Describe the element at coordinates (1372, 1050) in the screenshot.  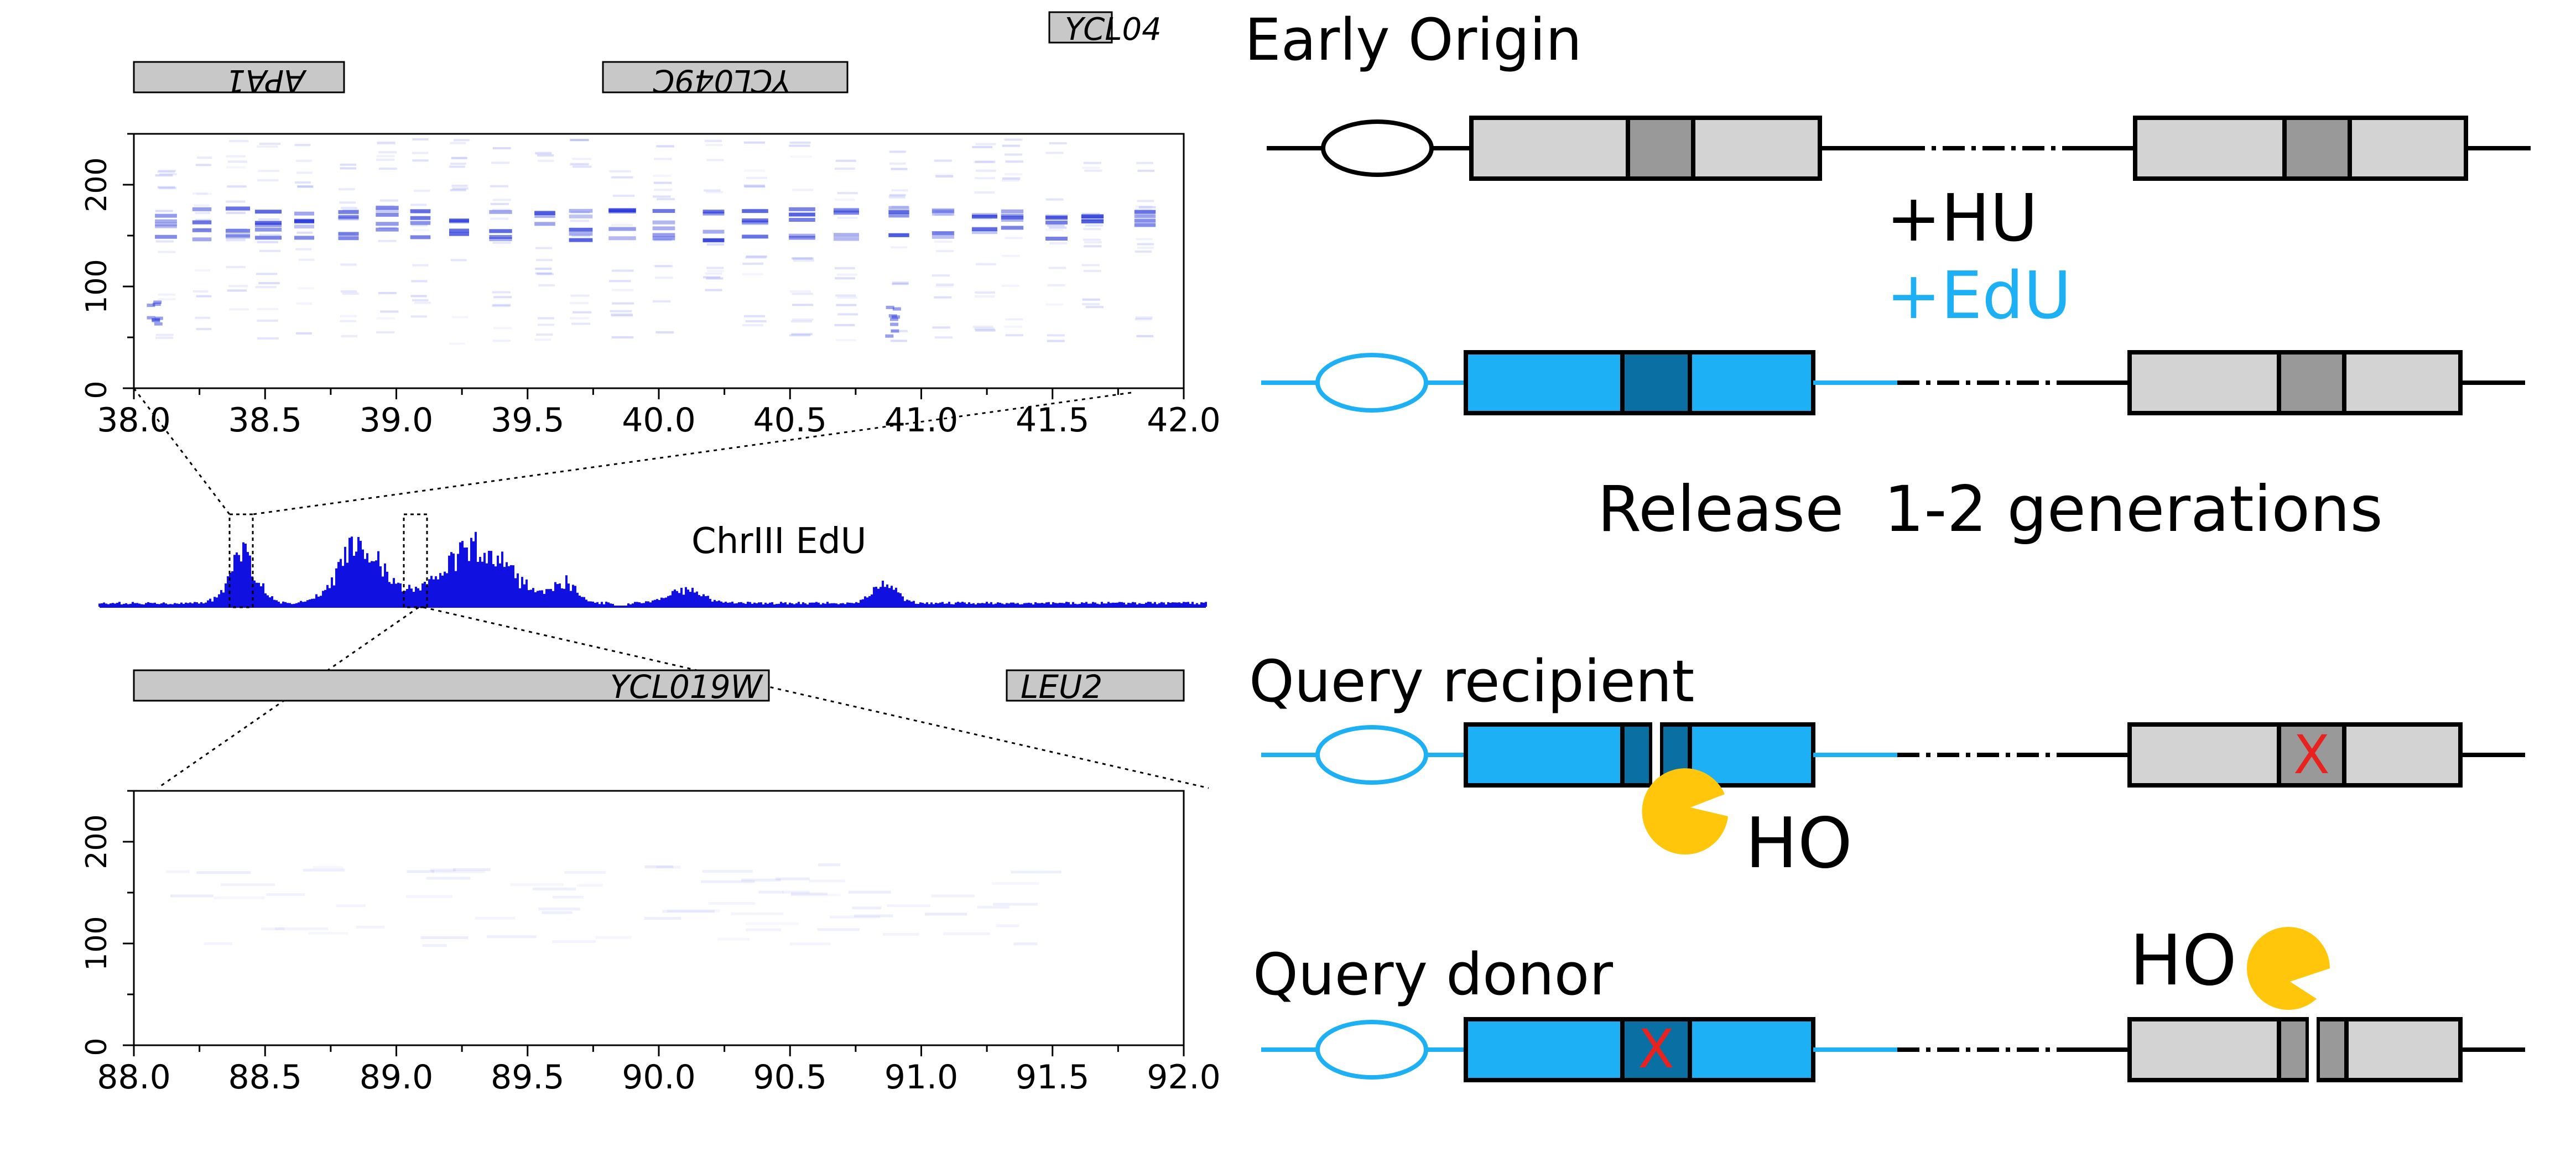
I see `origin-ellipse` at that location.